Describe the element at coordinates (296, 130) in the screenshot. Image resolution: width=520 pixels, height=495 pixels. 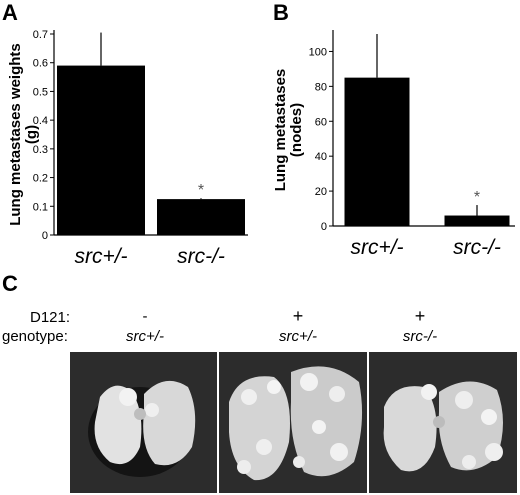
I see `chart-b-ylabel-line-1: (nodes)` at that location.